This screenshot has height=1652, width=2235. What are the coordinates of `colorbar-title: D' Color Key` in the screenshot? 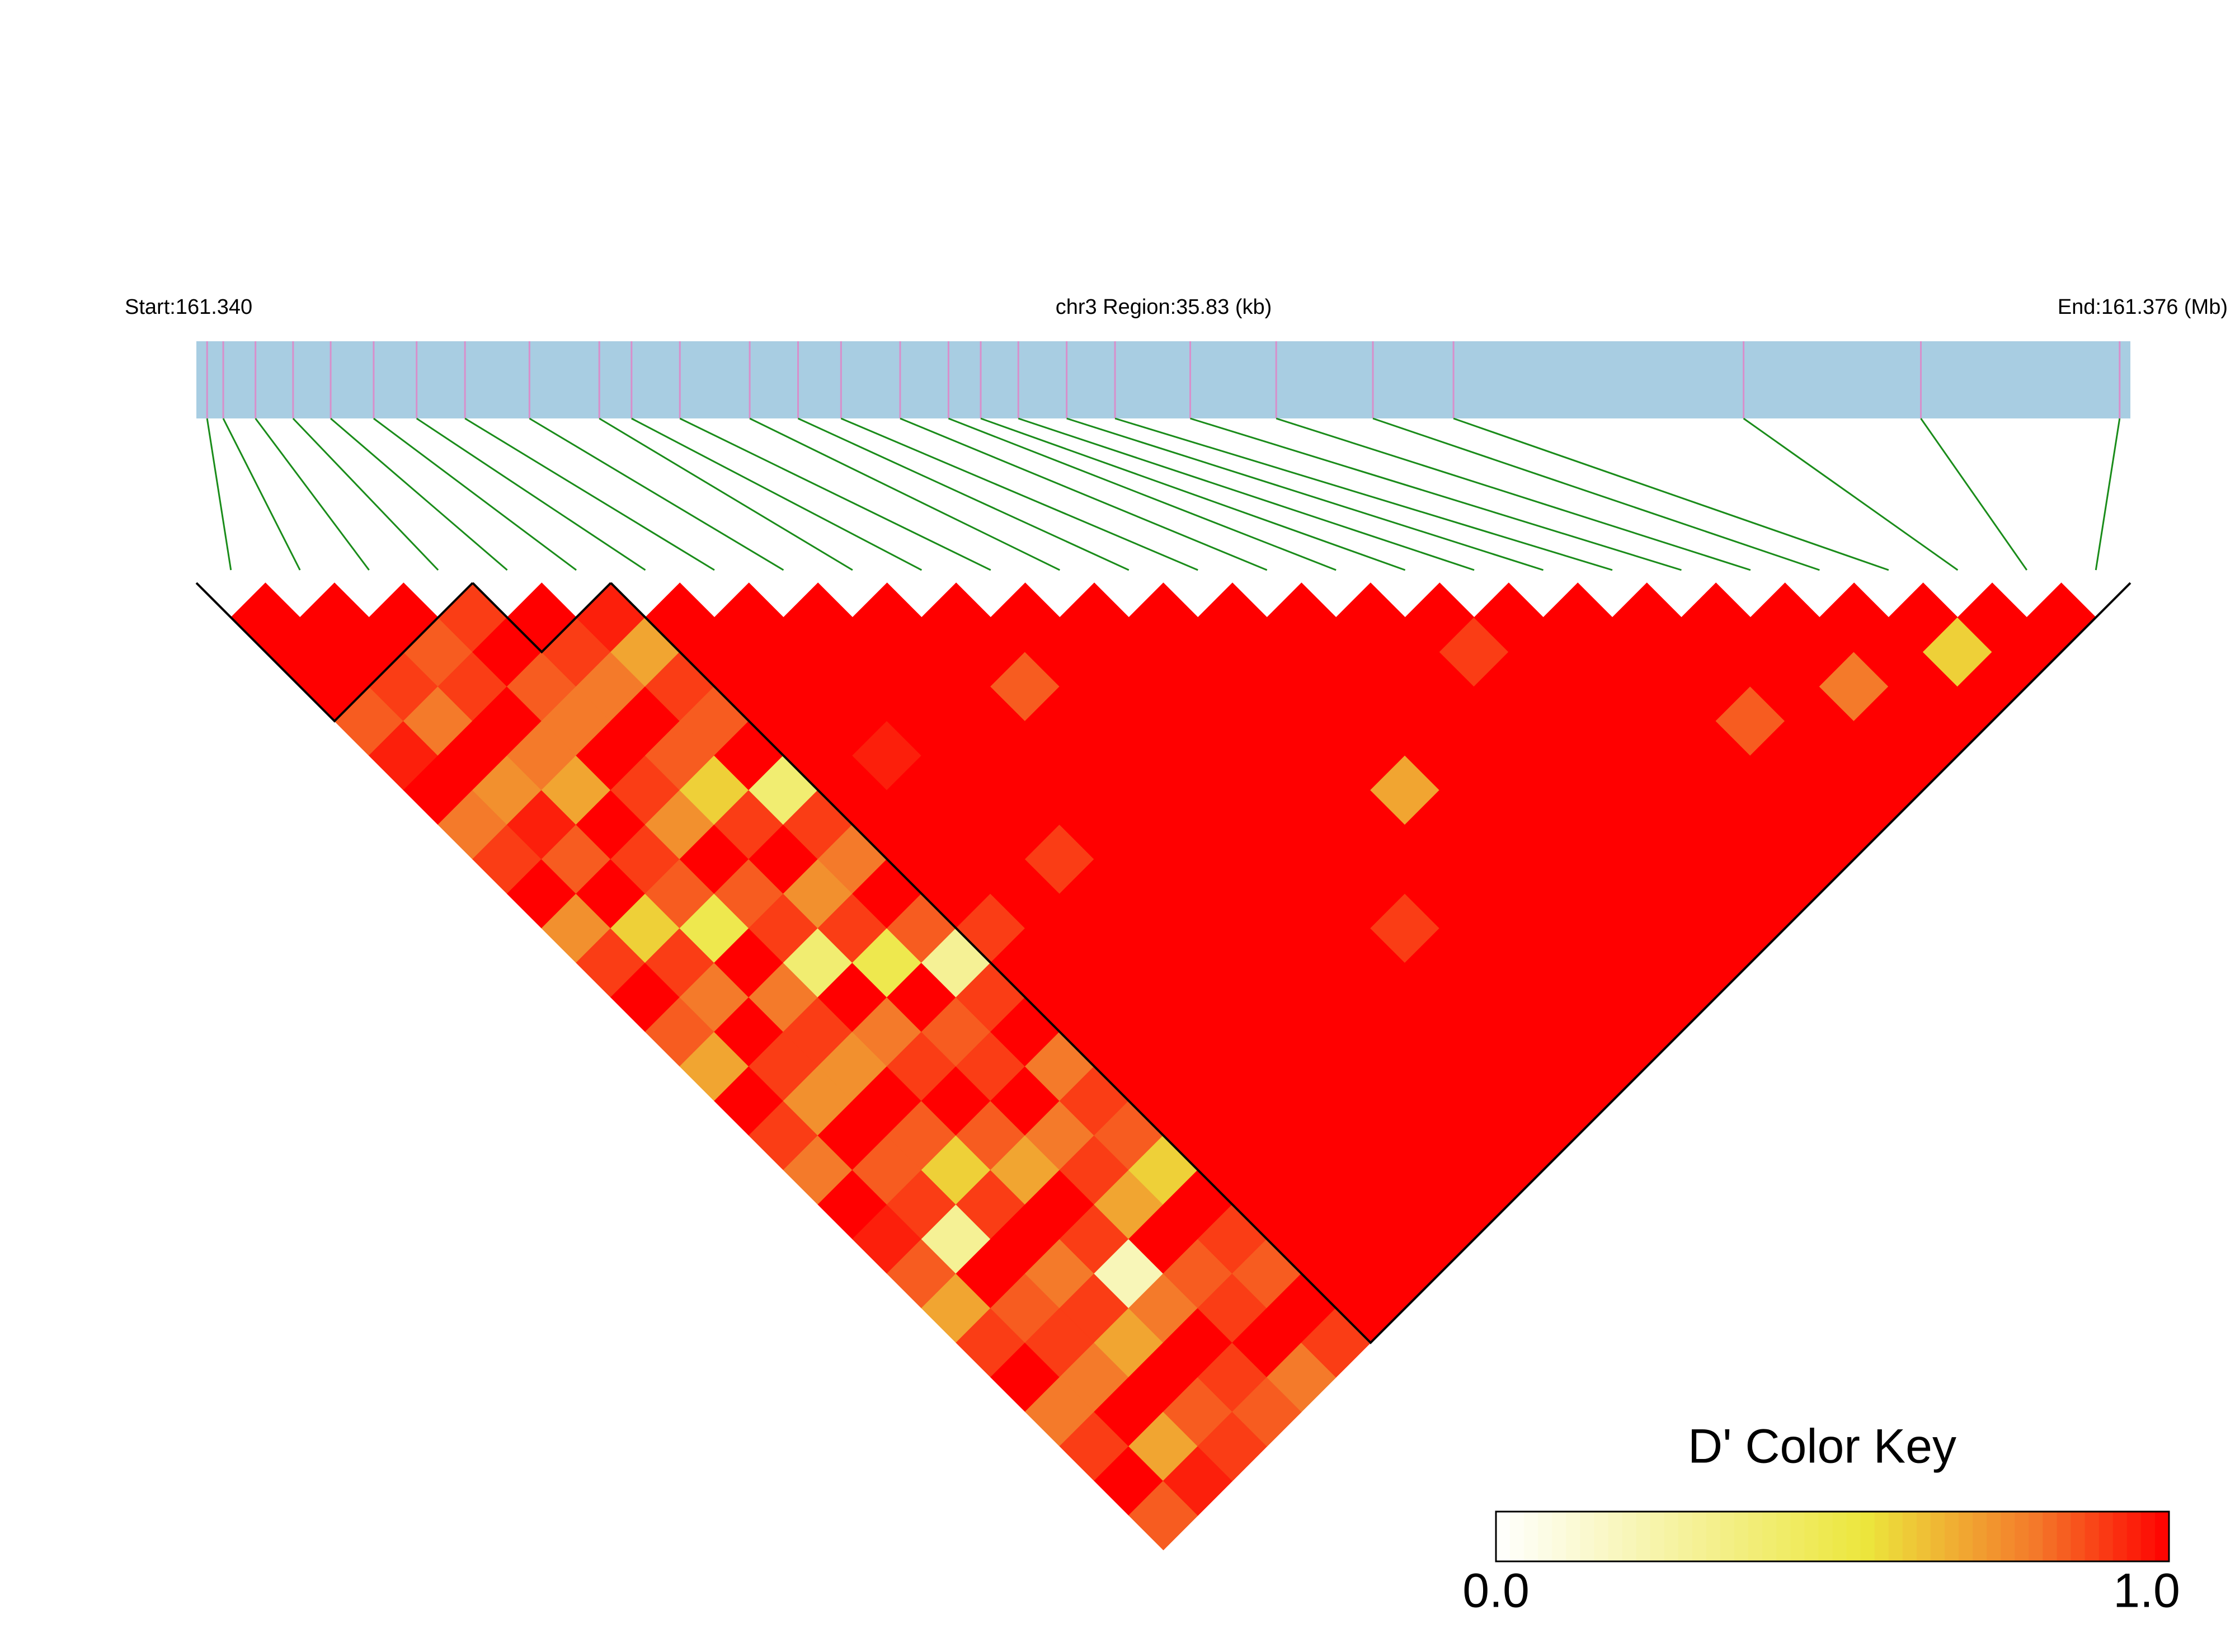 It's located at (1822, 1447).